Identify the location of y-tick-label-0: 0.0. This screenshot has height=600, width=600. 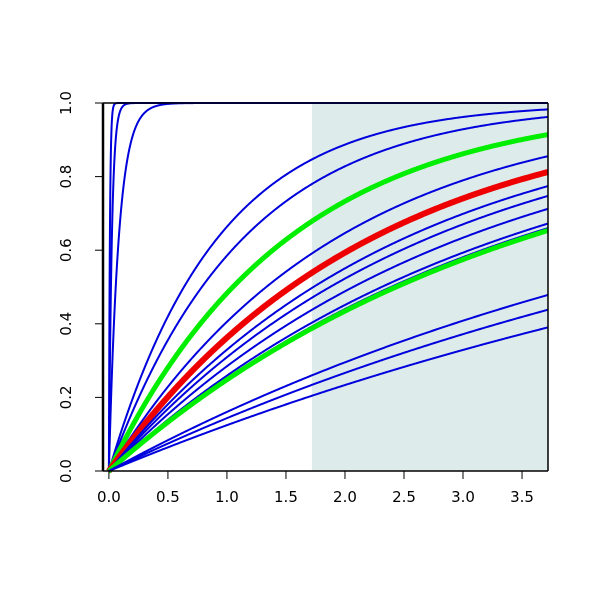
(66, 471).